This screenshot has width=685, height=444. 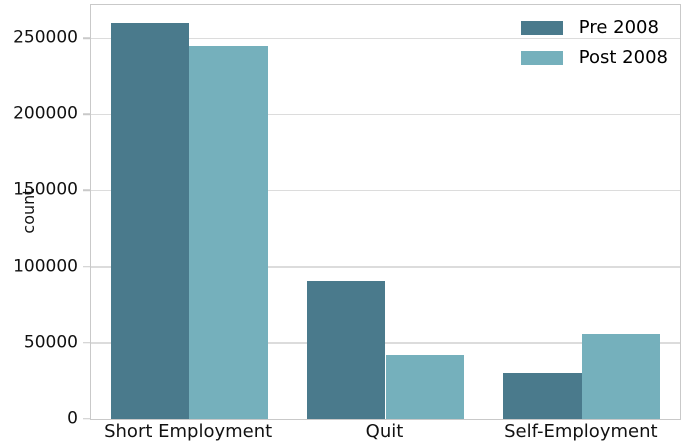 I want to click on bar-pre-2008-quit, so click(x=346, y=349).